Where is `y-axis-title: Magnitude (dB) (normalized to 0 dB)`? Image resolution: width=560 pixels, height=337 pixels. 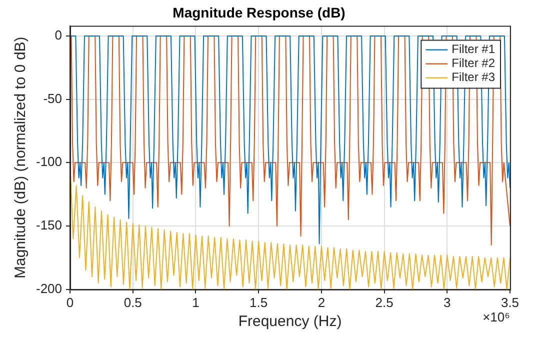 y-axis-title: Magnitude (dB) (normalized to 0 dB) is located at coordinates (21, 157).